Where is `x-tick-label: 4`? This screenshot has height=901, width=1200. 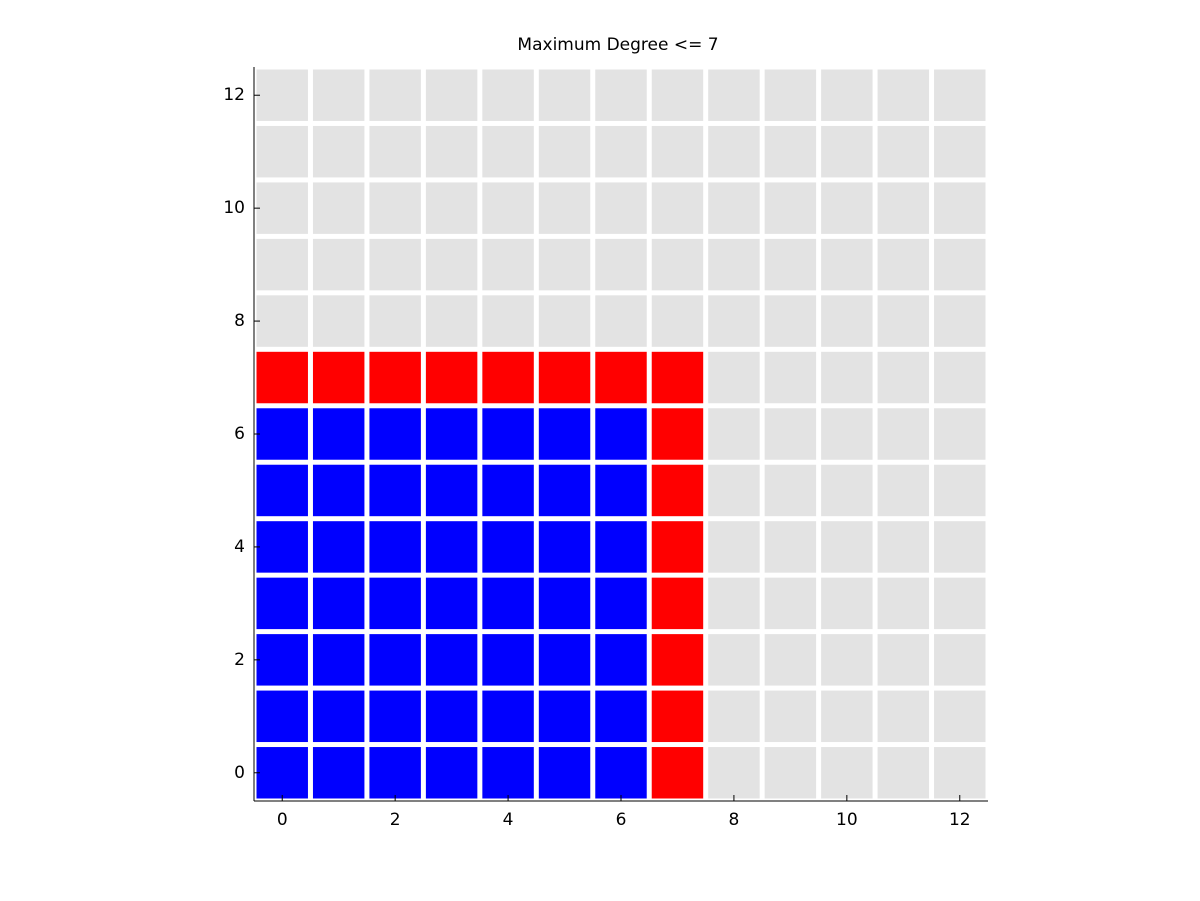 x-tick-label: 4 is located at coordinates (508, 820).